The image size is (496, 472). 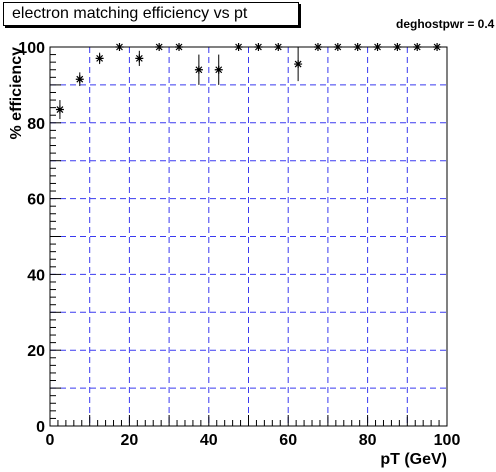 I want to click on y-tick-label: 60, so click(x=36, y=200).